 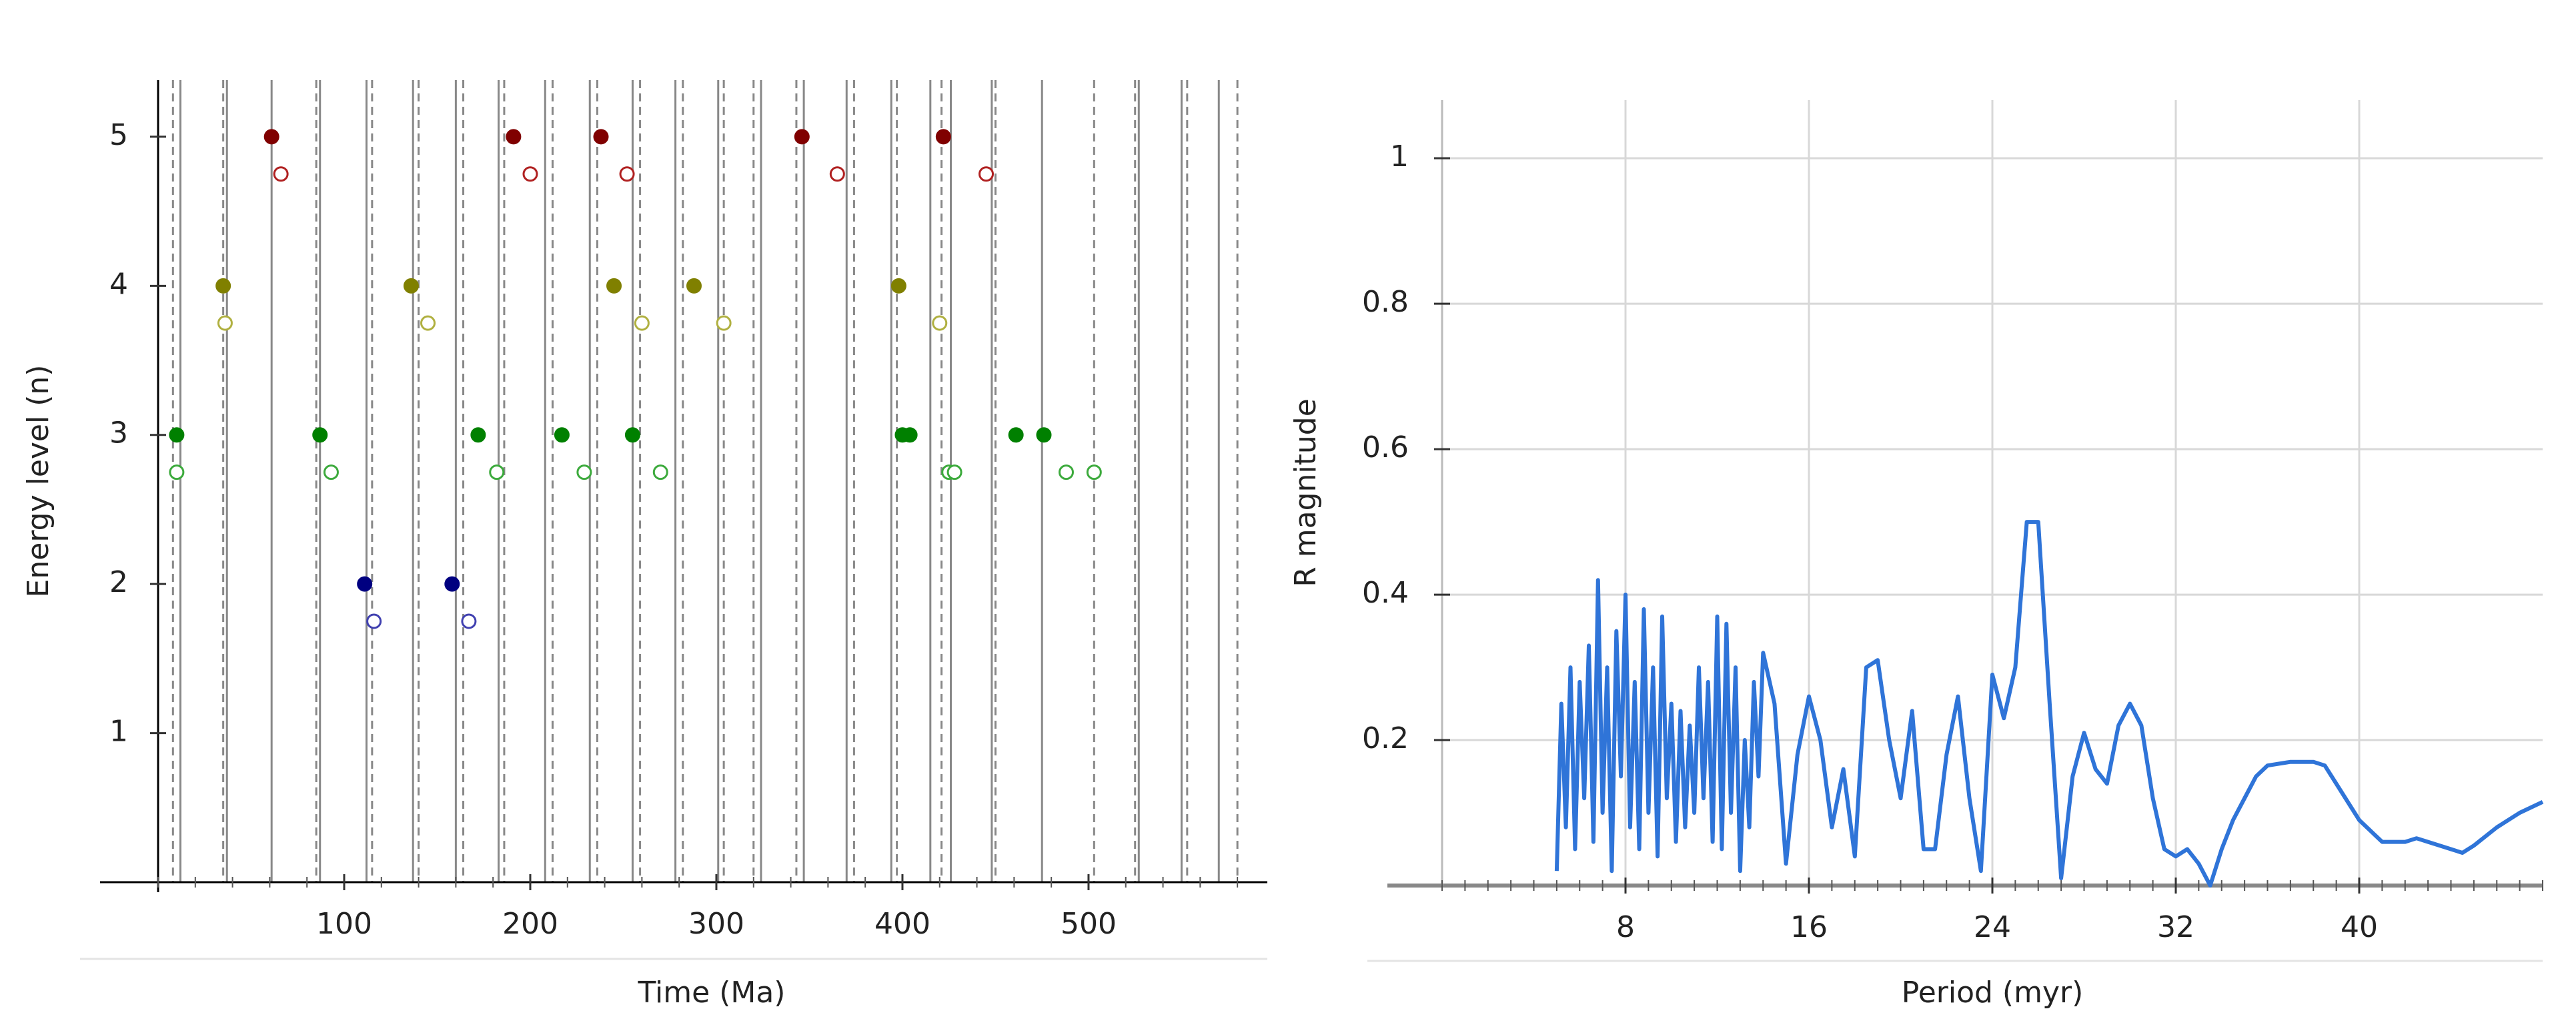 What do you see at coordinates (118, 433) in the screenshot?
I see `y-tick-label: 3` at bounding box center [118, 433].